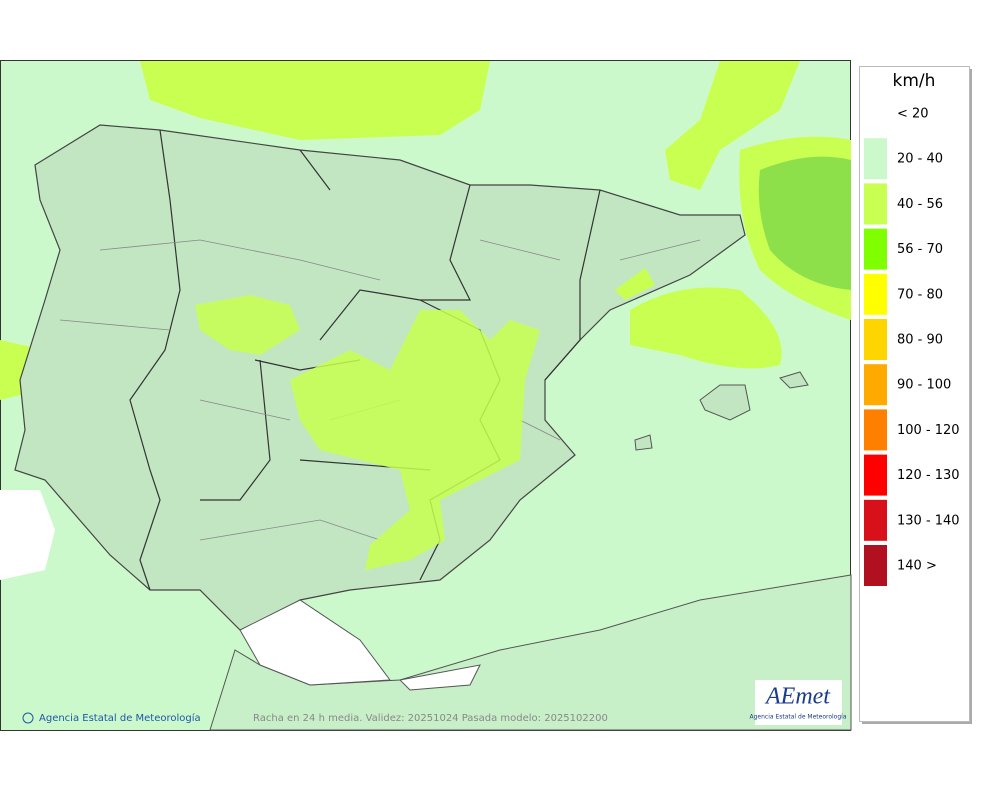 This screenshot has width=1000, height=790. Describe the element at coordinates (721, 411) in the screenshot. I see `islands` at that location.